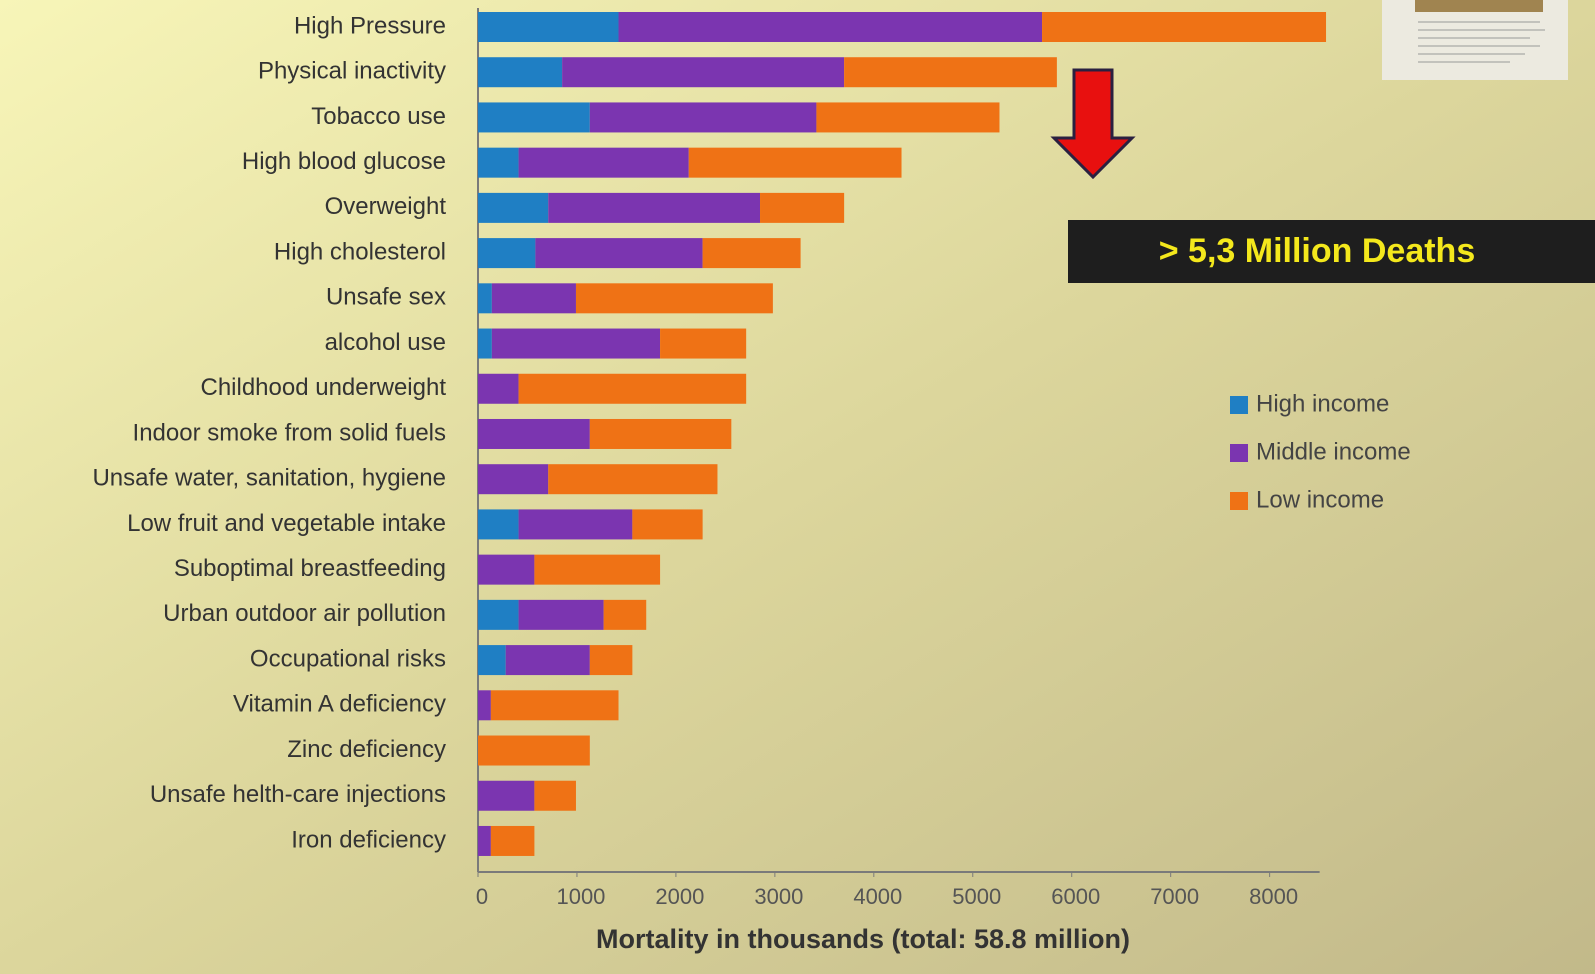 The width and height of the screenshot is (1595, 974). I want to click on annotation: > 5,3 Million Deaths, so click(1317, 251).